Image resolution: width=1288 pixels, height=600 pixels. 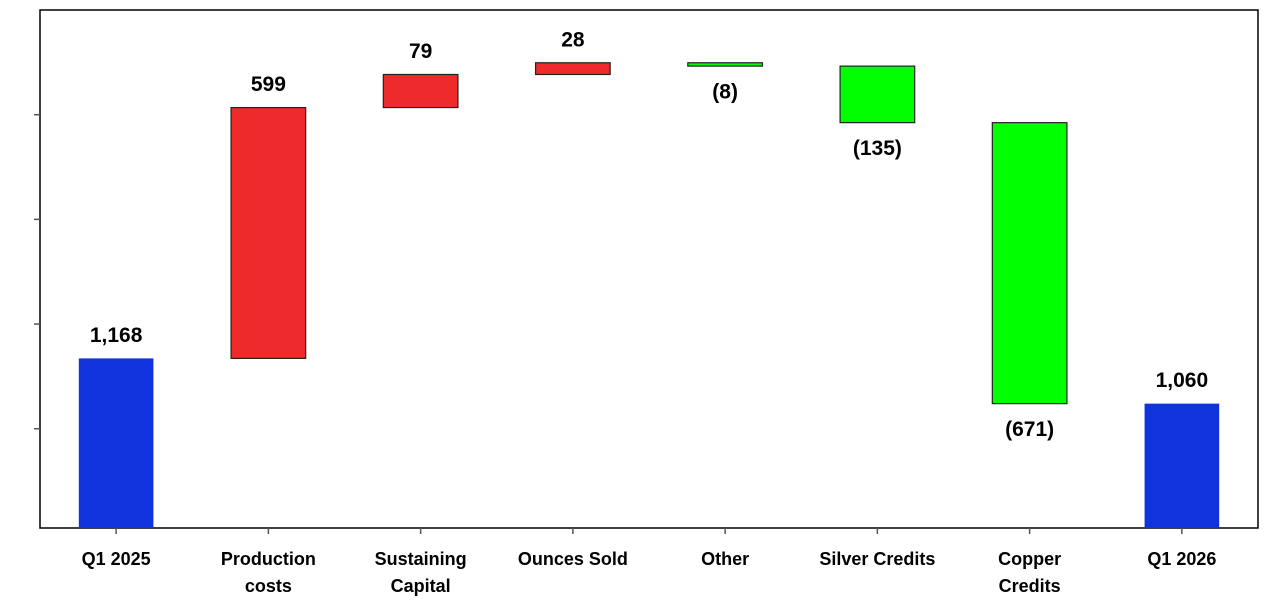 What do you see at coordinates (877, 559) in the screenshot?
I see `x-tick-label: Silver Credits` at bounding box center [877, 559].